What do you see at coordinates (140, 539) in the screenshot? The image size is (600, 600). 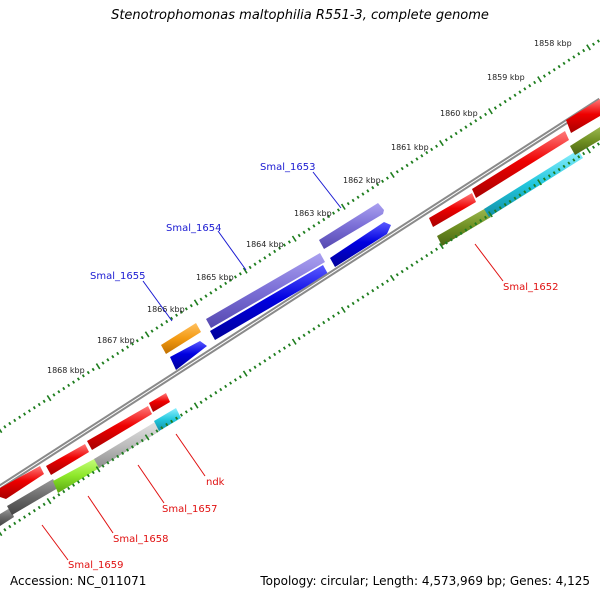 I see `label-smal-1658: Smal_1658` at bounding box center [140, 539].